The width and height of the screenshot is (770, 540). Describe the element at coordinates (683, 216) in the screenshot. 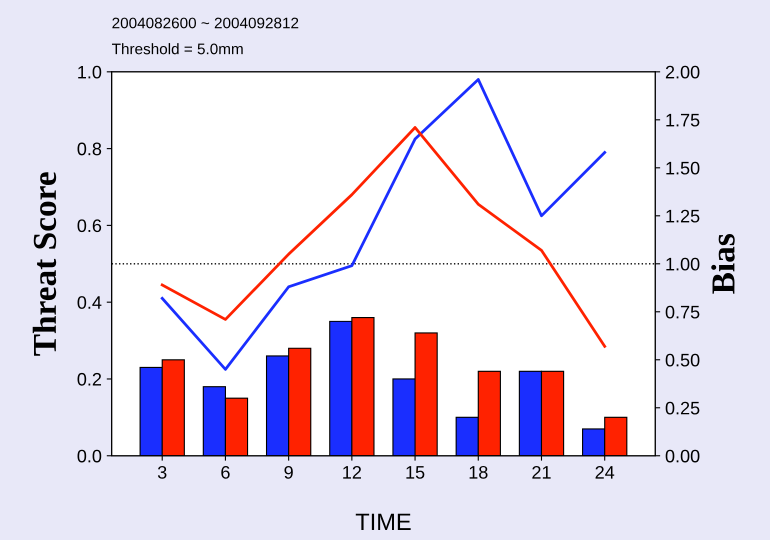

I see `y2-tick-label: 1.25` at that location.